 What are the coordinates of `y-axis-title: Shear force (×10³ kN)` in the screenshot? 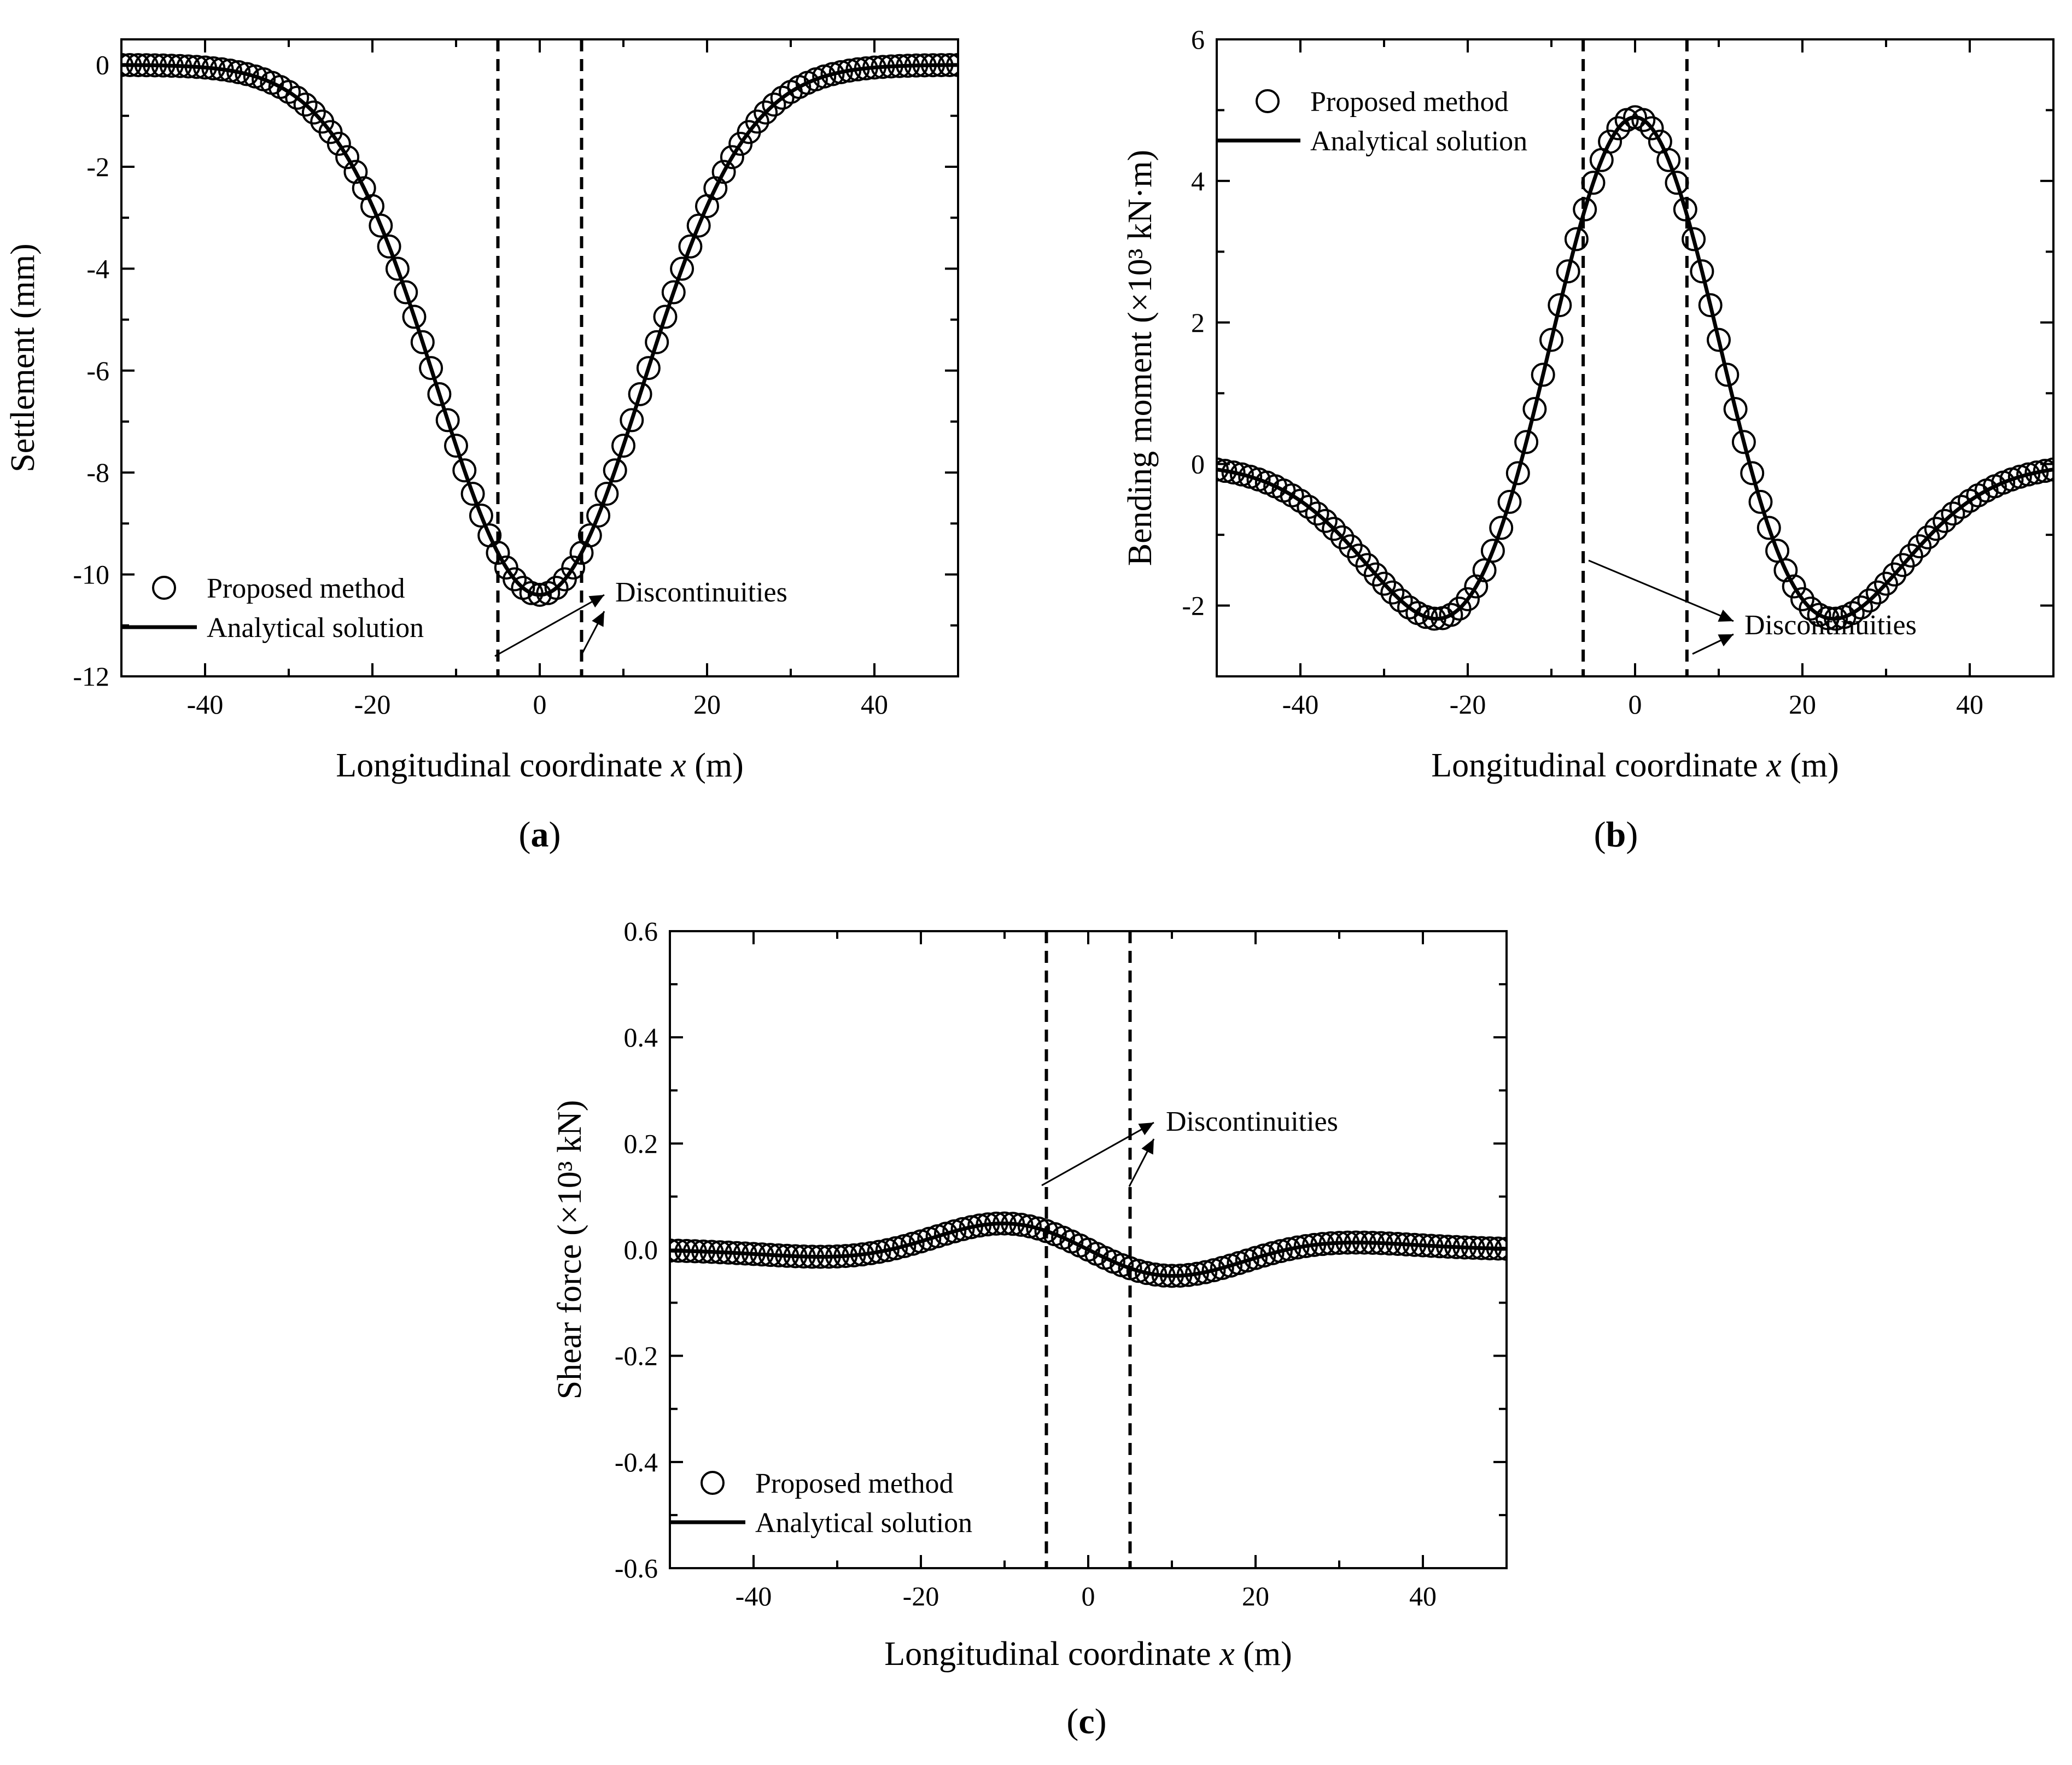 It's located at (570, 1250).